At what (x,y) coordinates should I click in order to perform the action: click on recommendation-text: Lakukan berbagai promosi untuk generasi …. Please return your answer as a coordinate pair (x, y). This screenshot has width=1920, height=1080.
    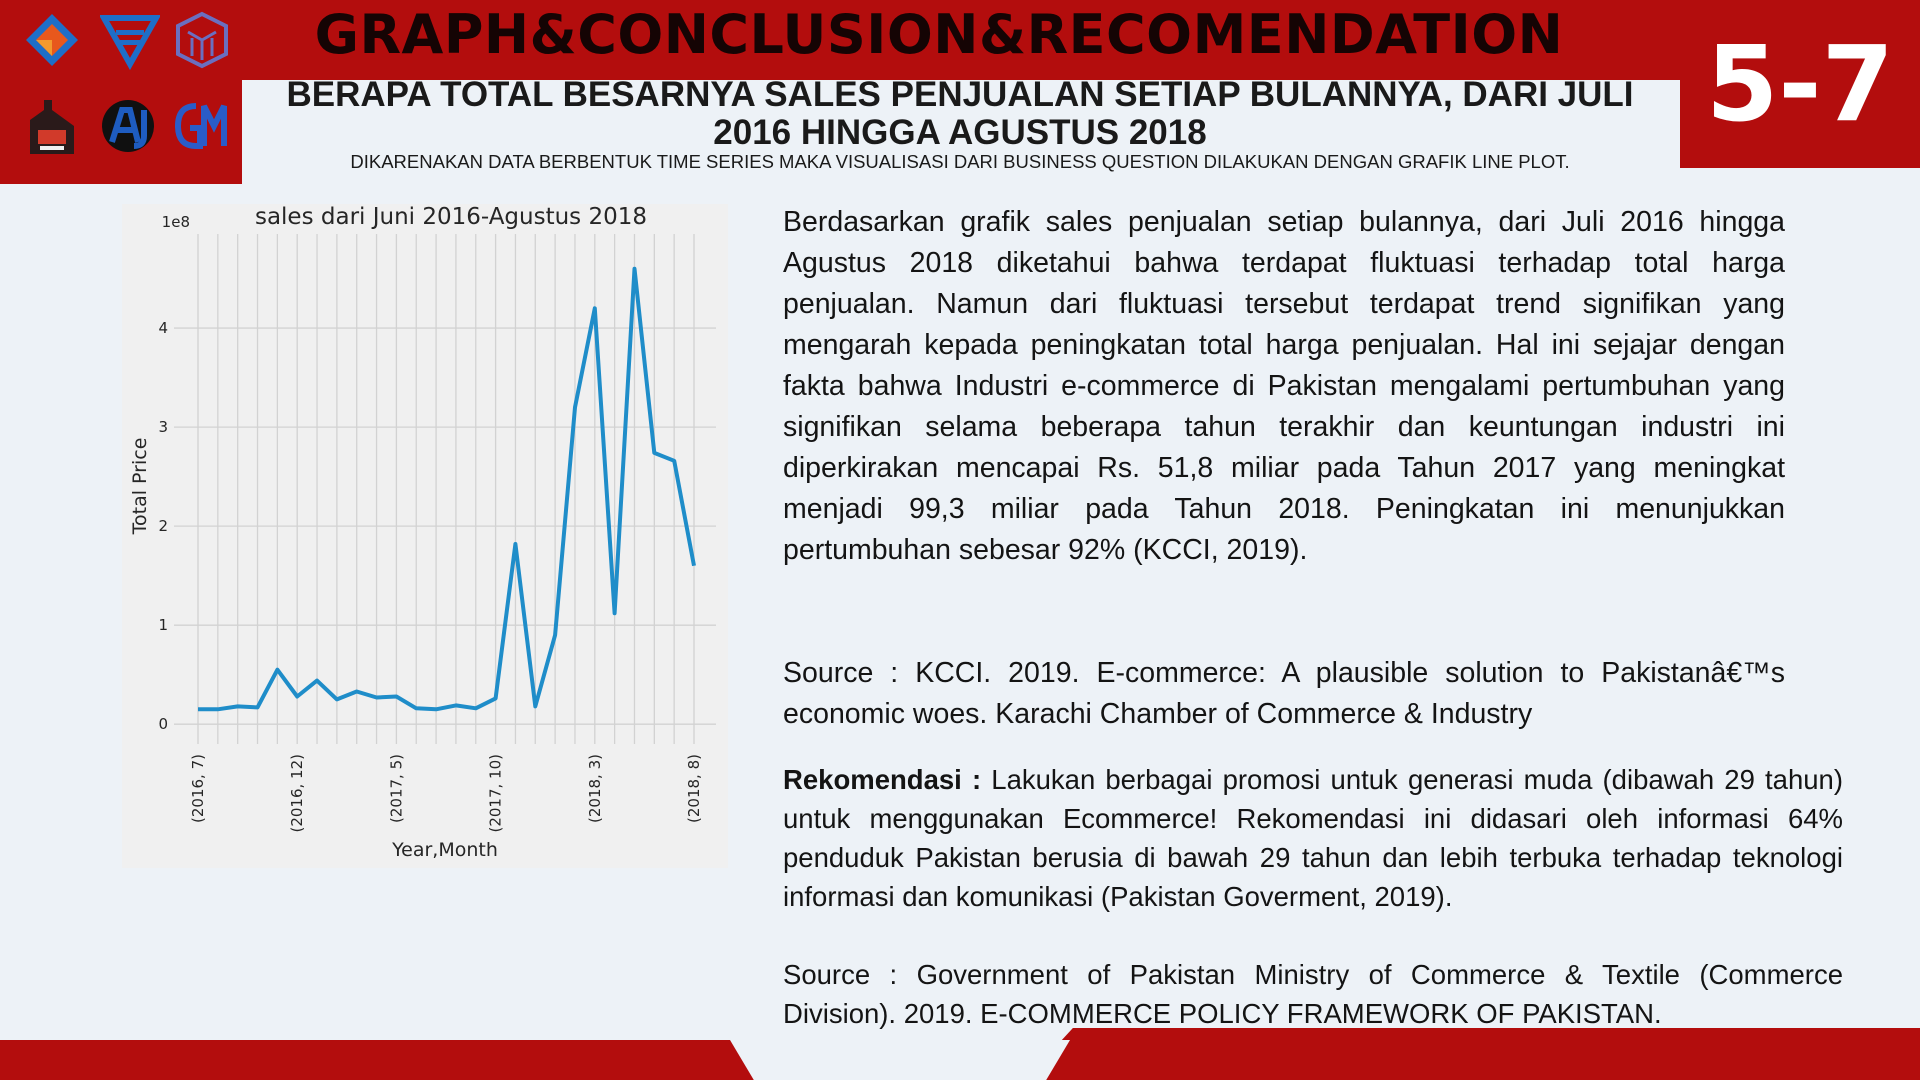
    Looking at the image, I should click on (1313, 838).